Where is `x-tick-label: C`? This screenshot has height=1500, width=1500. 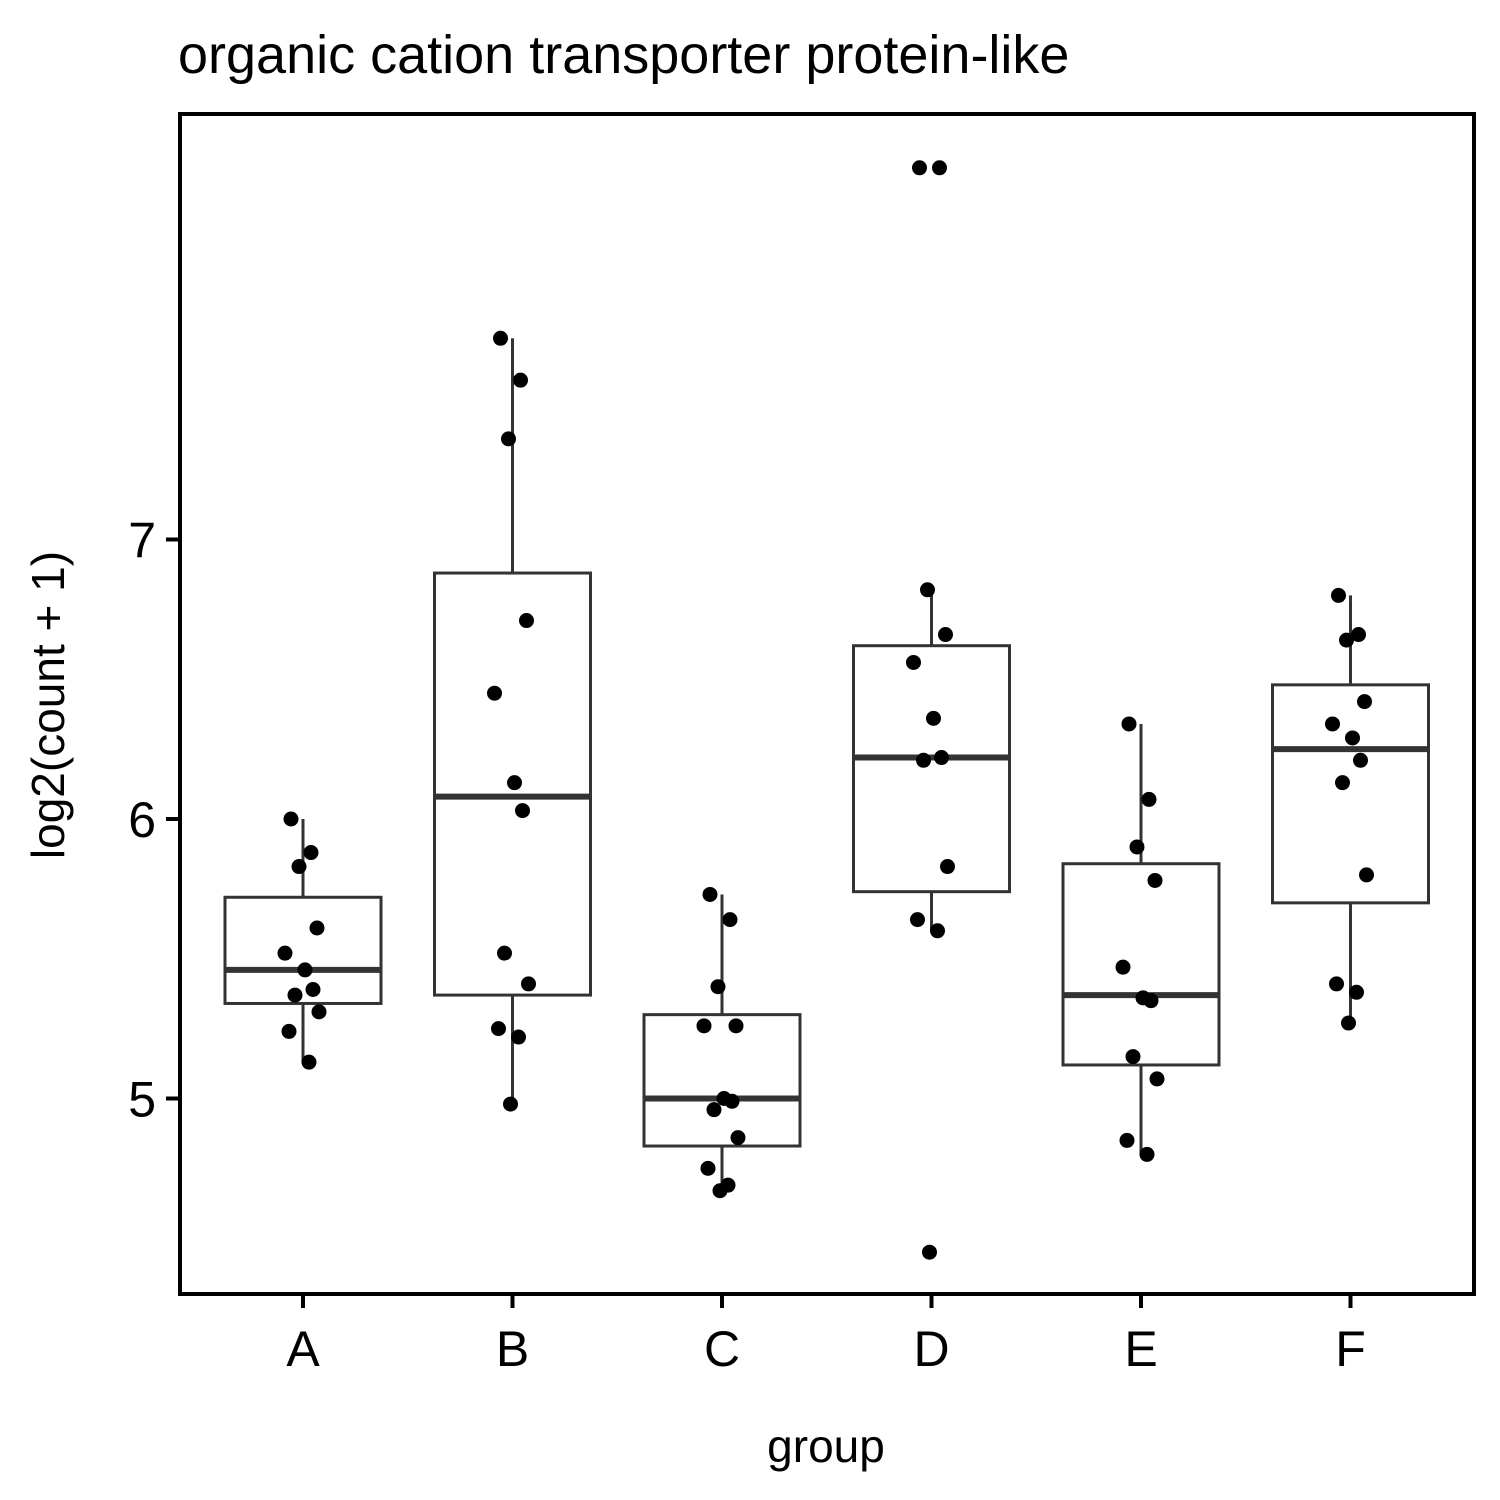 x-tick-label: C is located at coordinates (722, 1349).